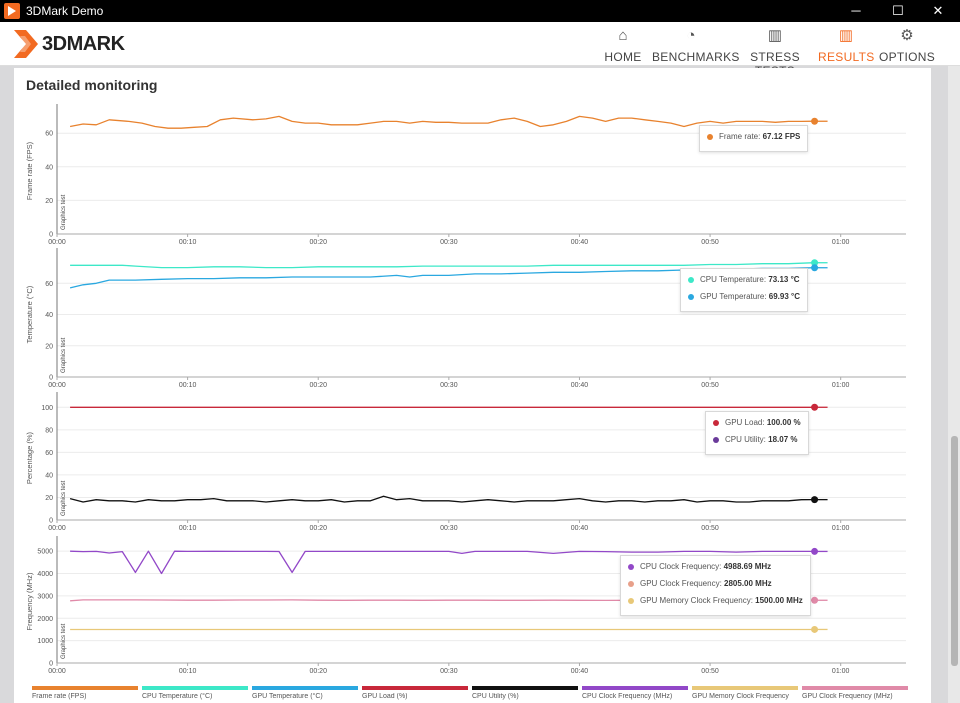 The height and width of the screenshot is (703, 960). Describe the element at coordinates (855, 694) in the screenshot. I see `legend-item: GPU Clock Frequency (MHz)` at that location.